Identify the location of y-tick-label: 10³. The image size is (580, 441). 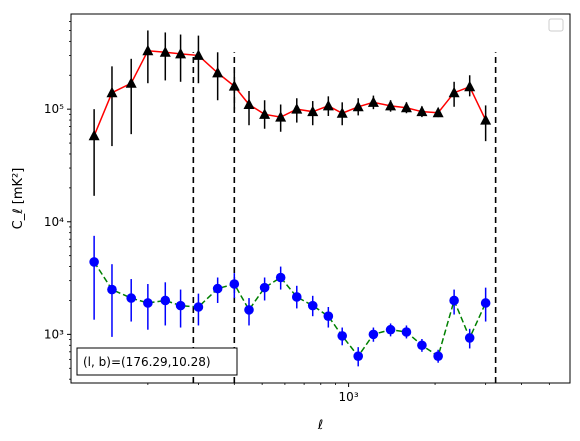
(54, 334).